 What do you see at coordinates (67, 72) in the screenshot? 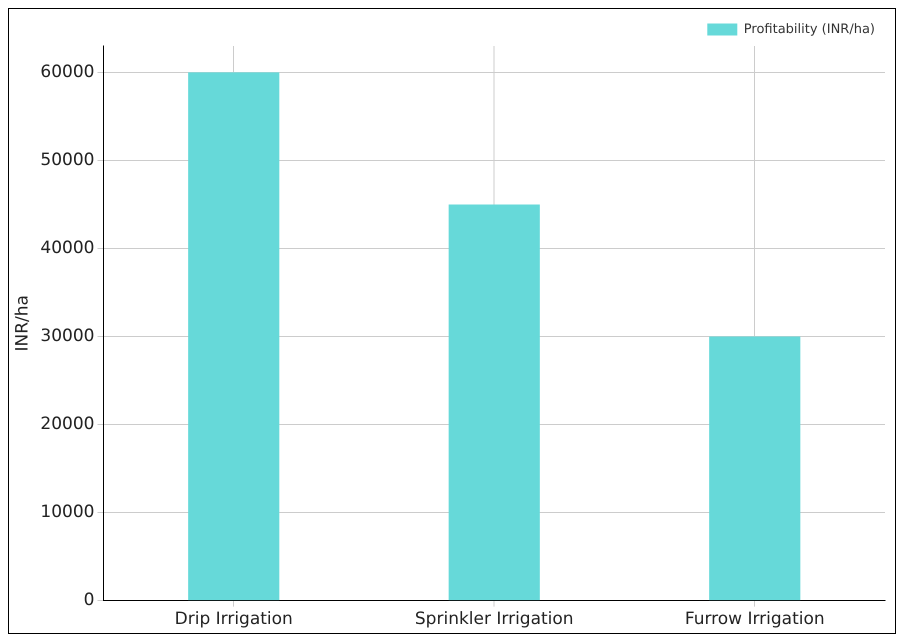
I see `y-tick-label: 60000` at bounding box center [67, 72].